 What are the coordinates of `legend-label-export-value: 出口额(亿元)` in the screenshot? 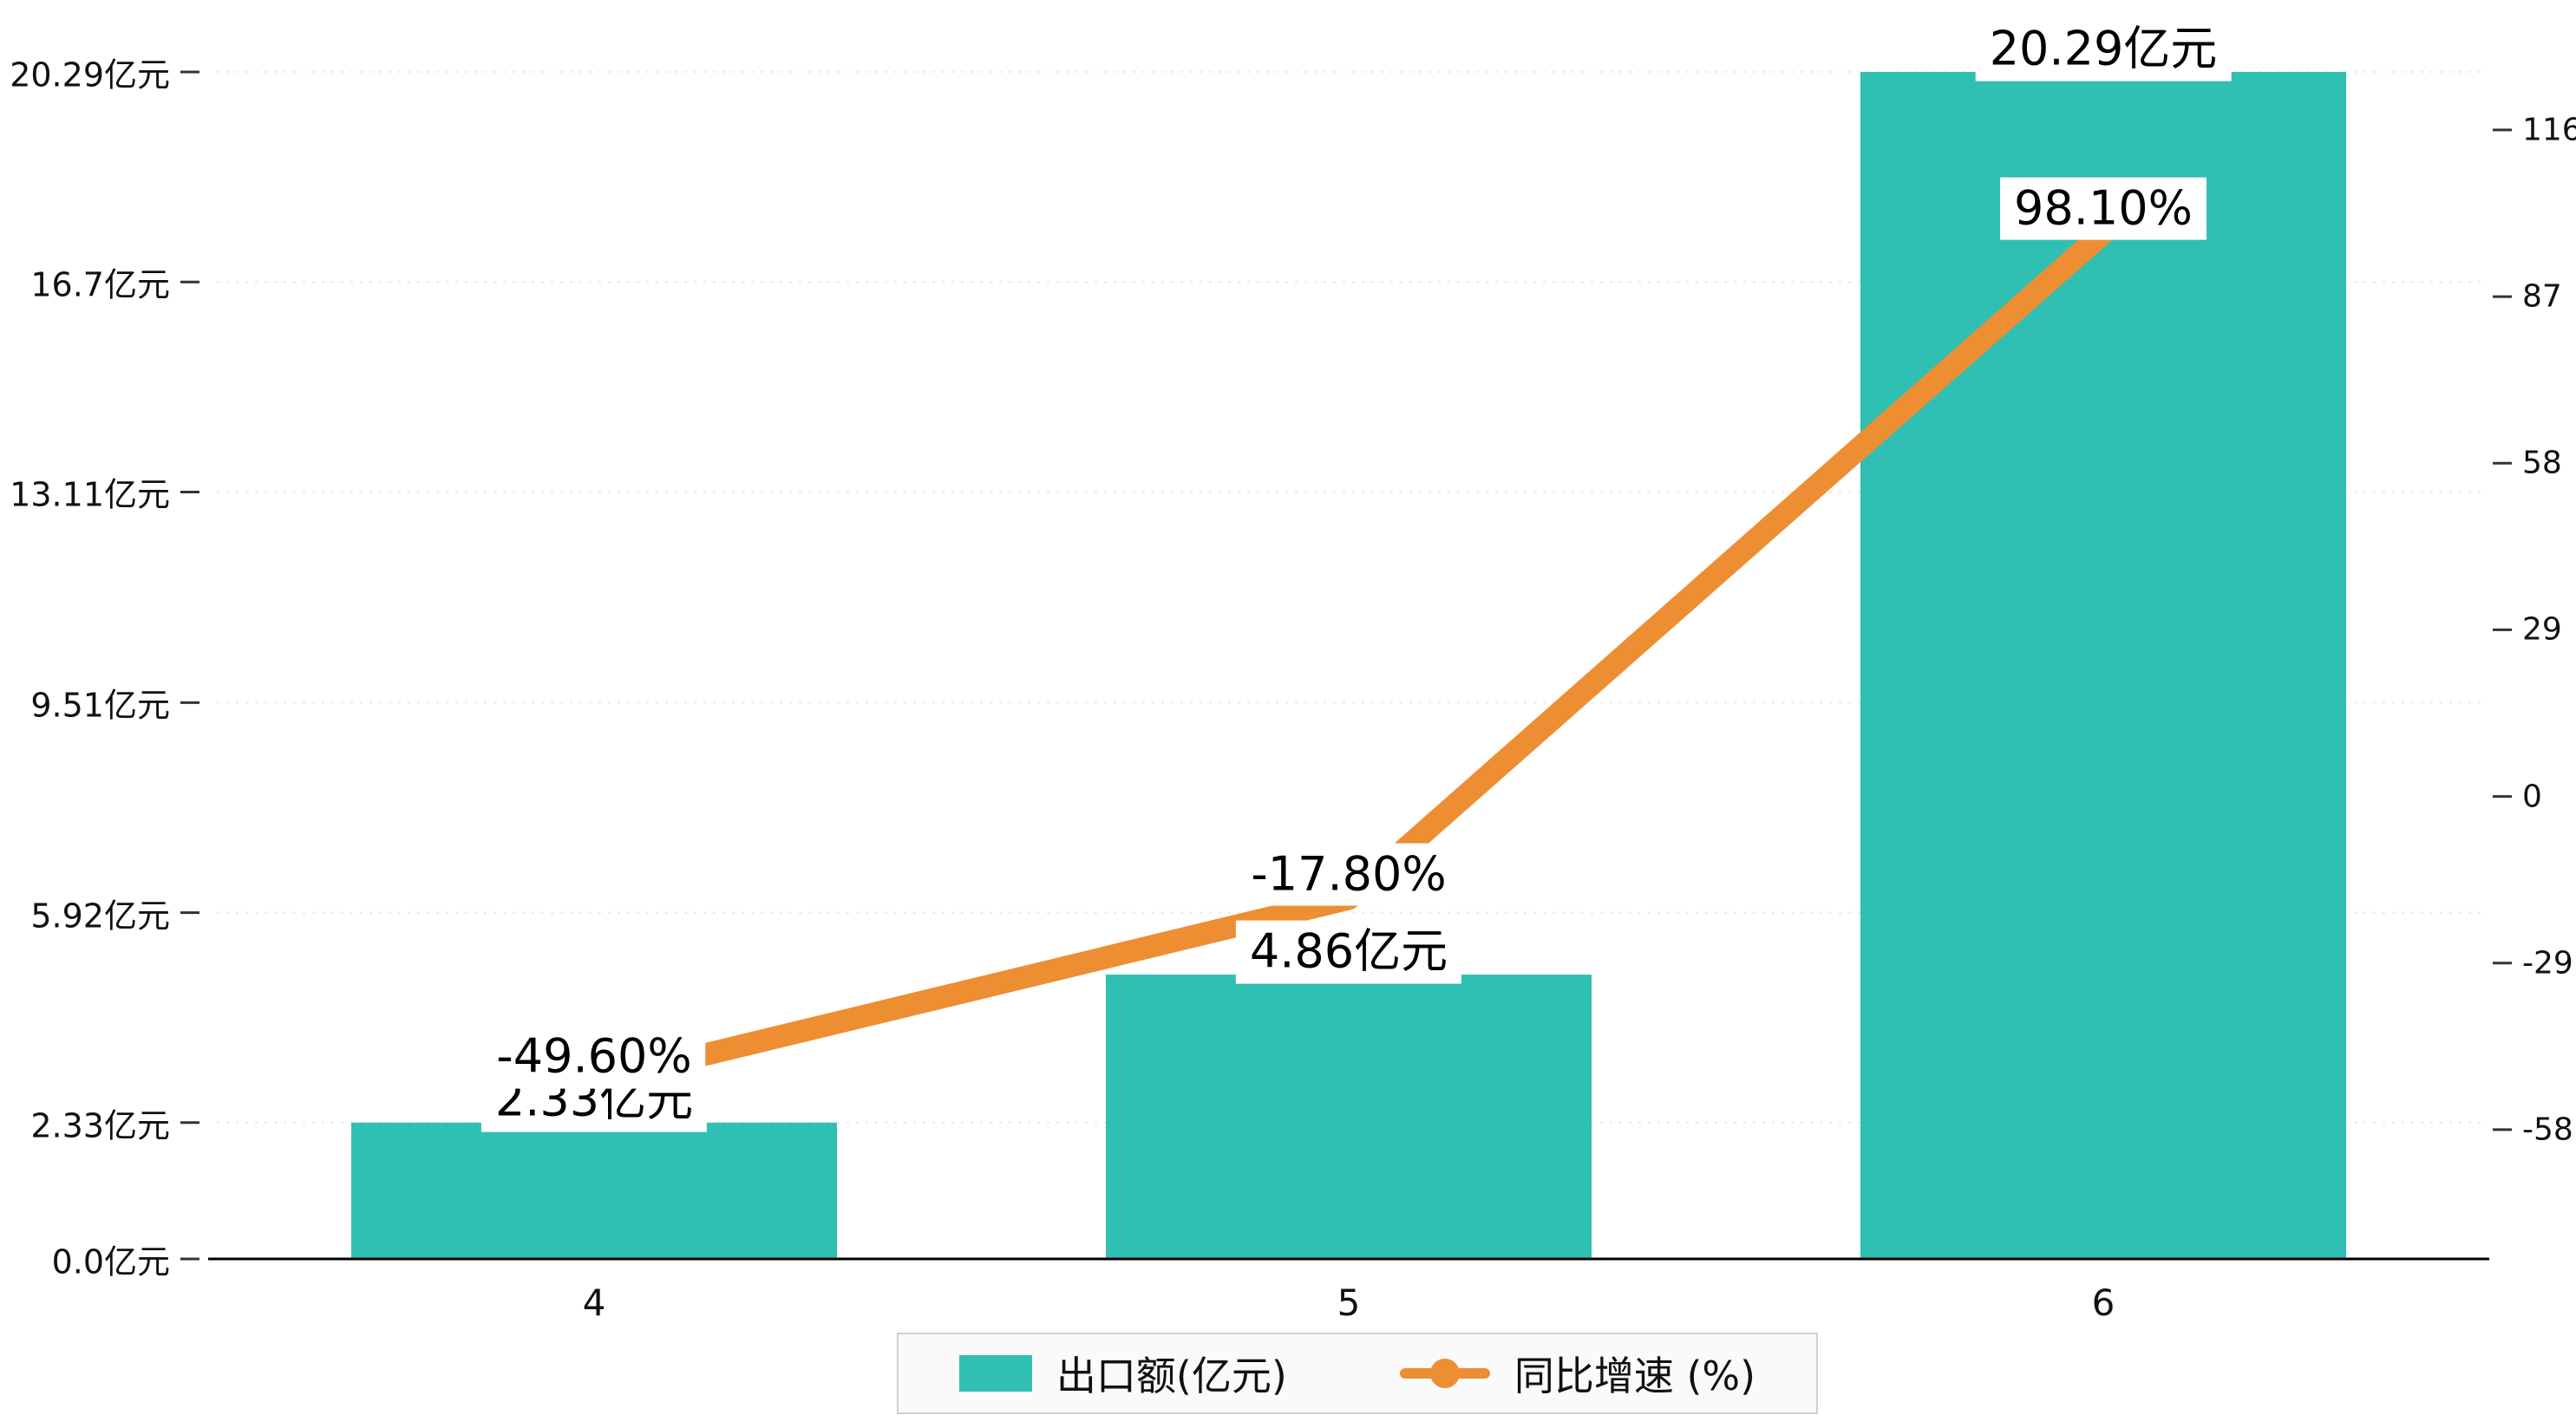 It's located at (1171, 1376).